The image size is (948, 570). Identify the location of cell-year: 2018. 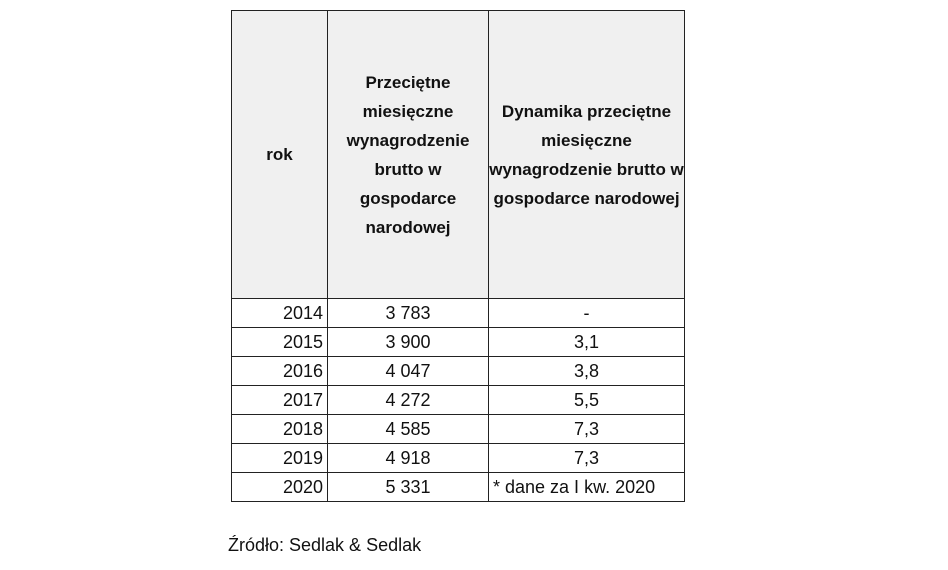
(279, 429).